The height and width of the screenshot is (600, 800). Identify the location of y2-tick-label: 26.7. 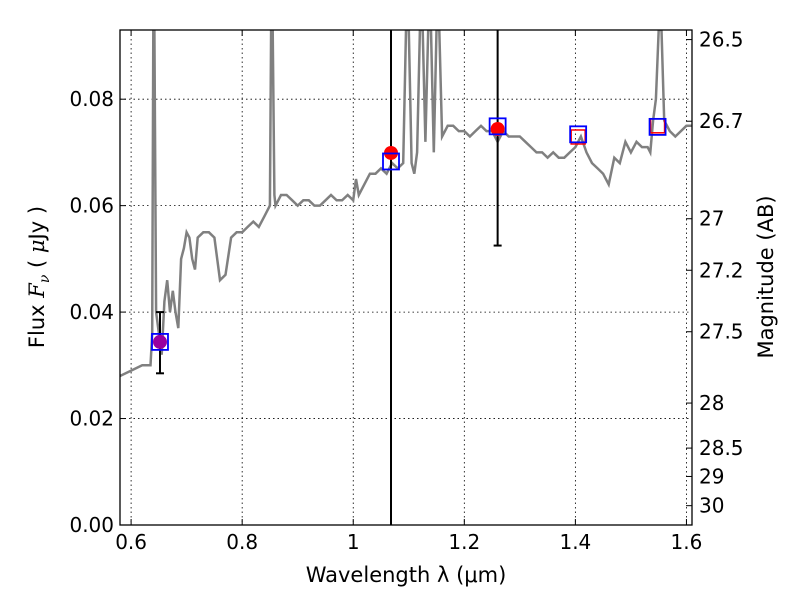
(721, 121).